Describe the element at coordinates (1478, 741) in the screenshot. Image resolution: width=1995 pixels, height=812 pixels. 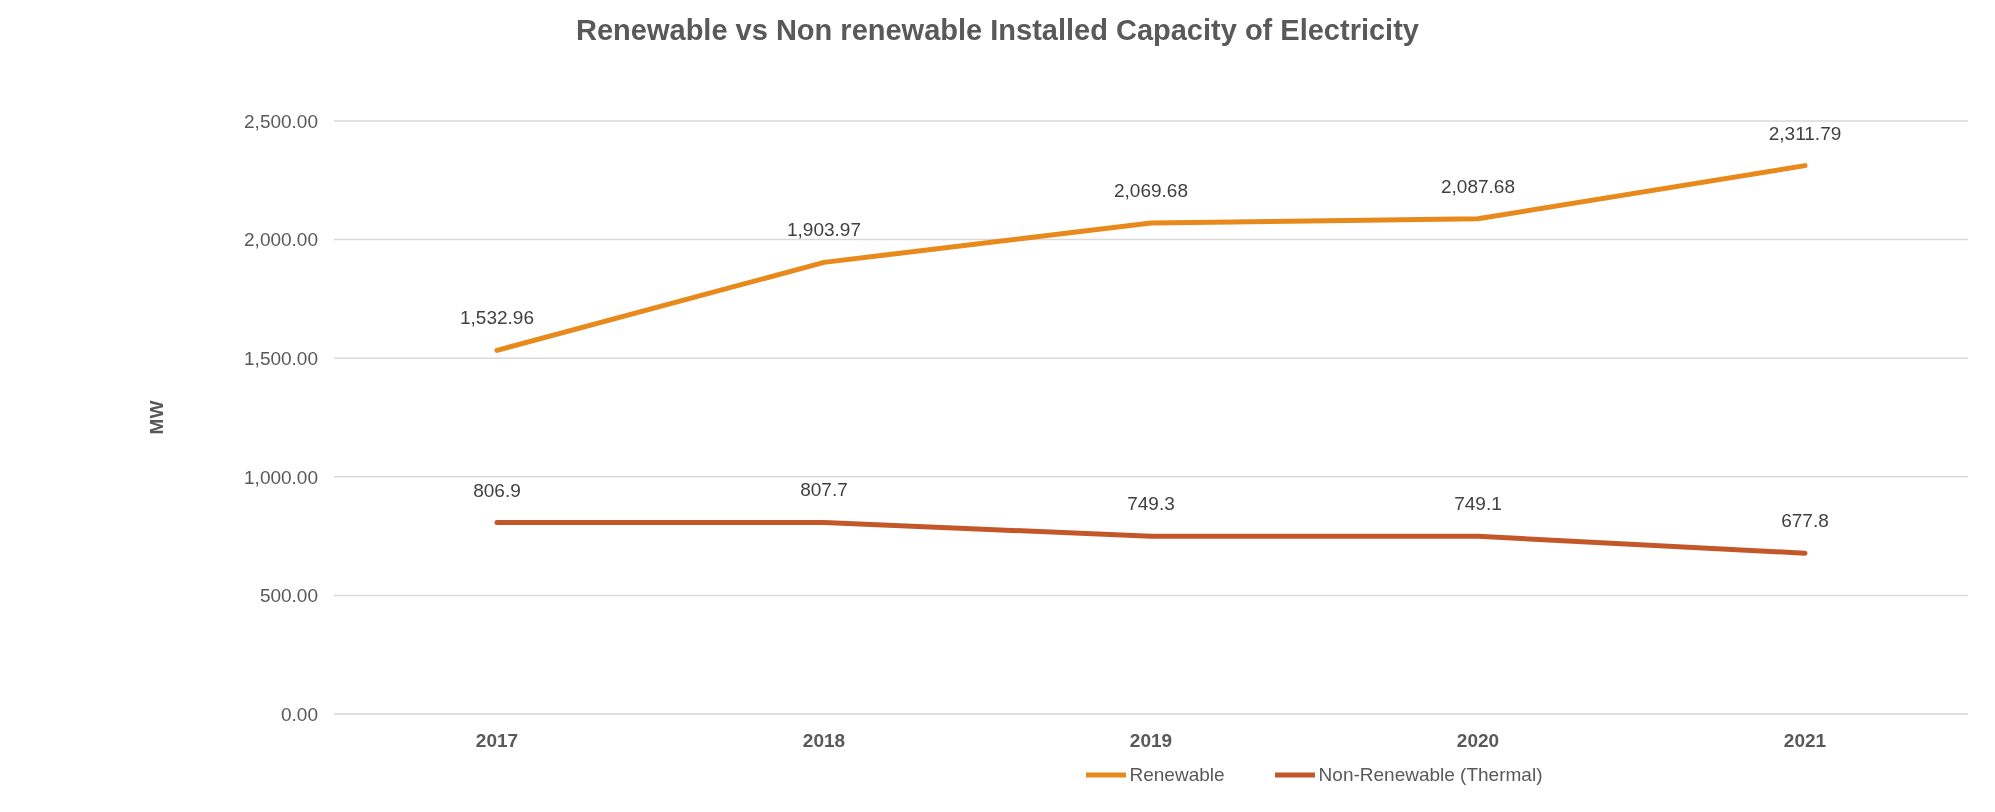
I see `x-tick-label: 2020` at that location.